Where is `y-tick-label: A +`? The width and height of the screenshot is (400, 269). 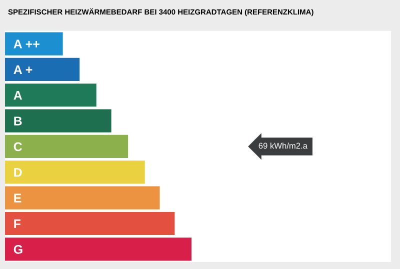
y-tick-label: A + is located at coordinates (23, 69).